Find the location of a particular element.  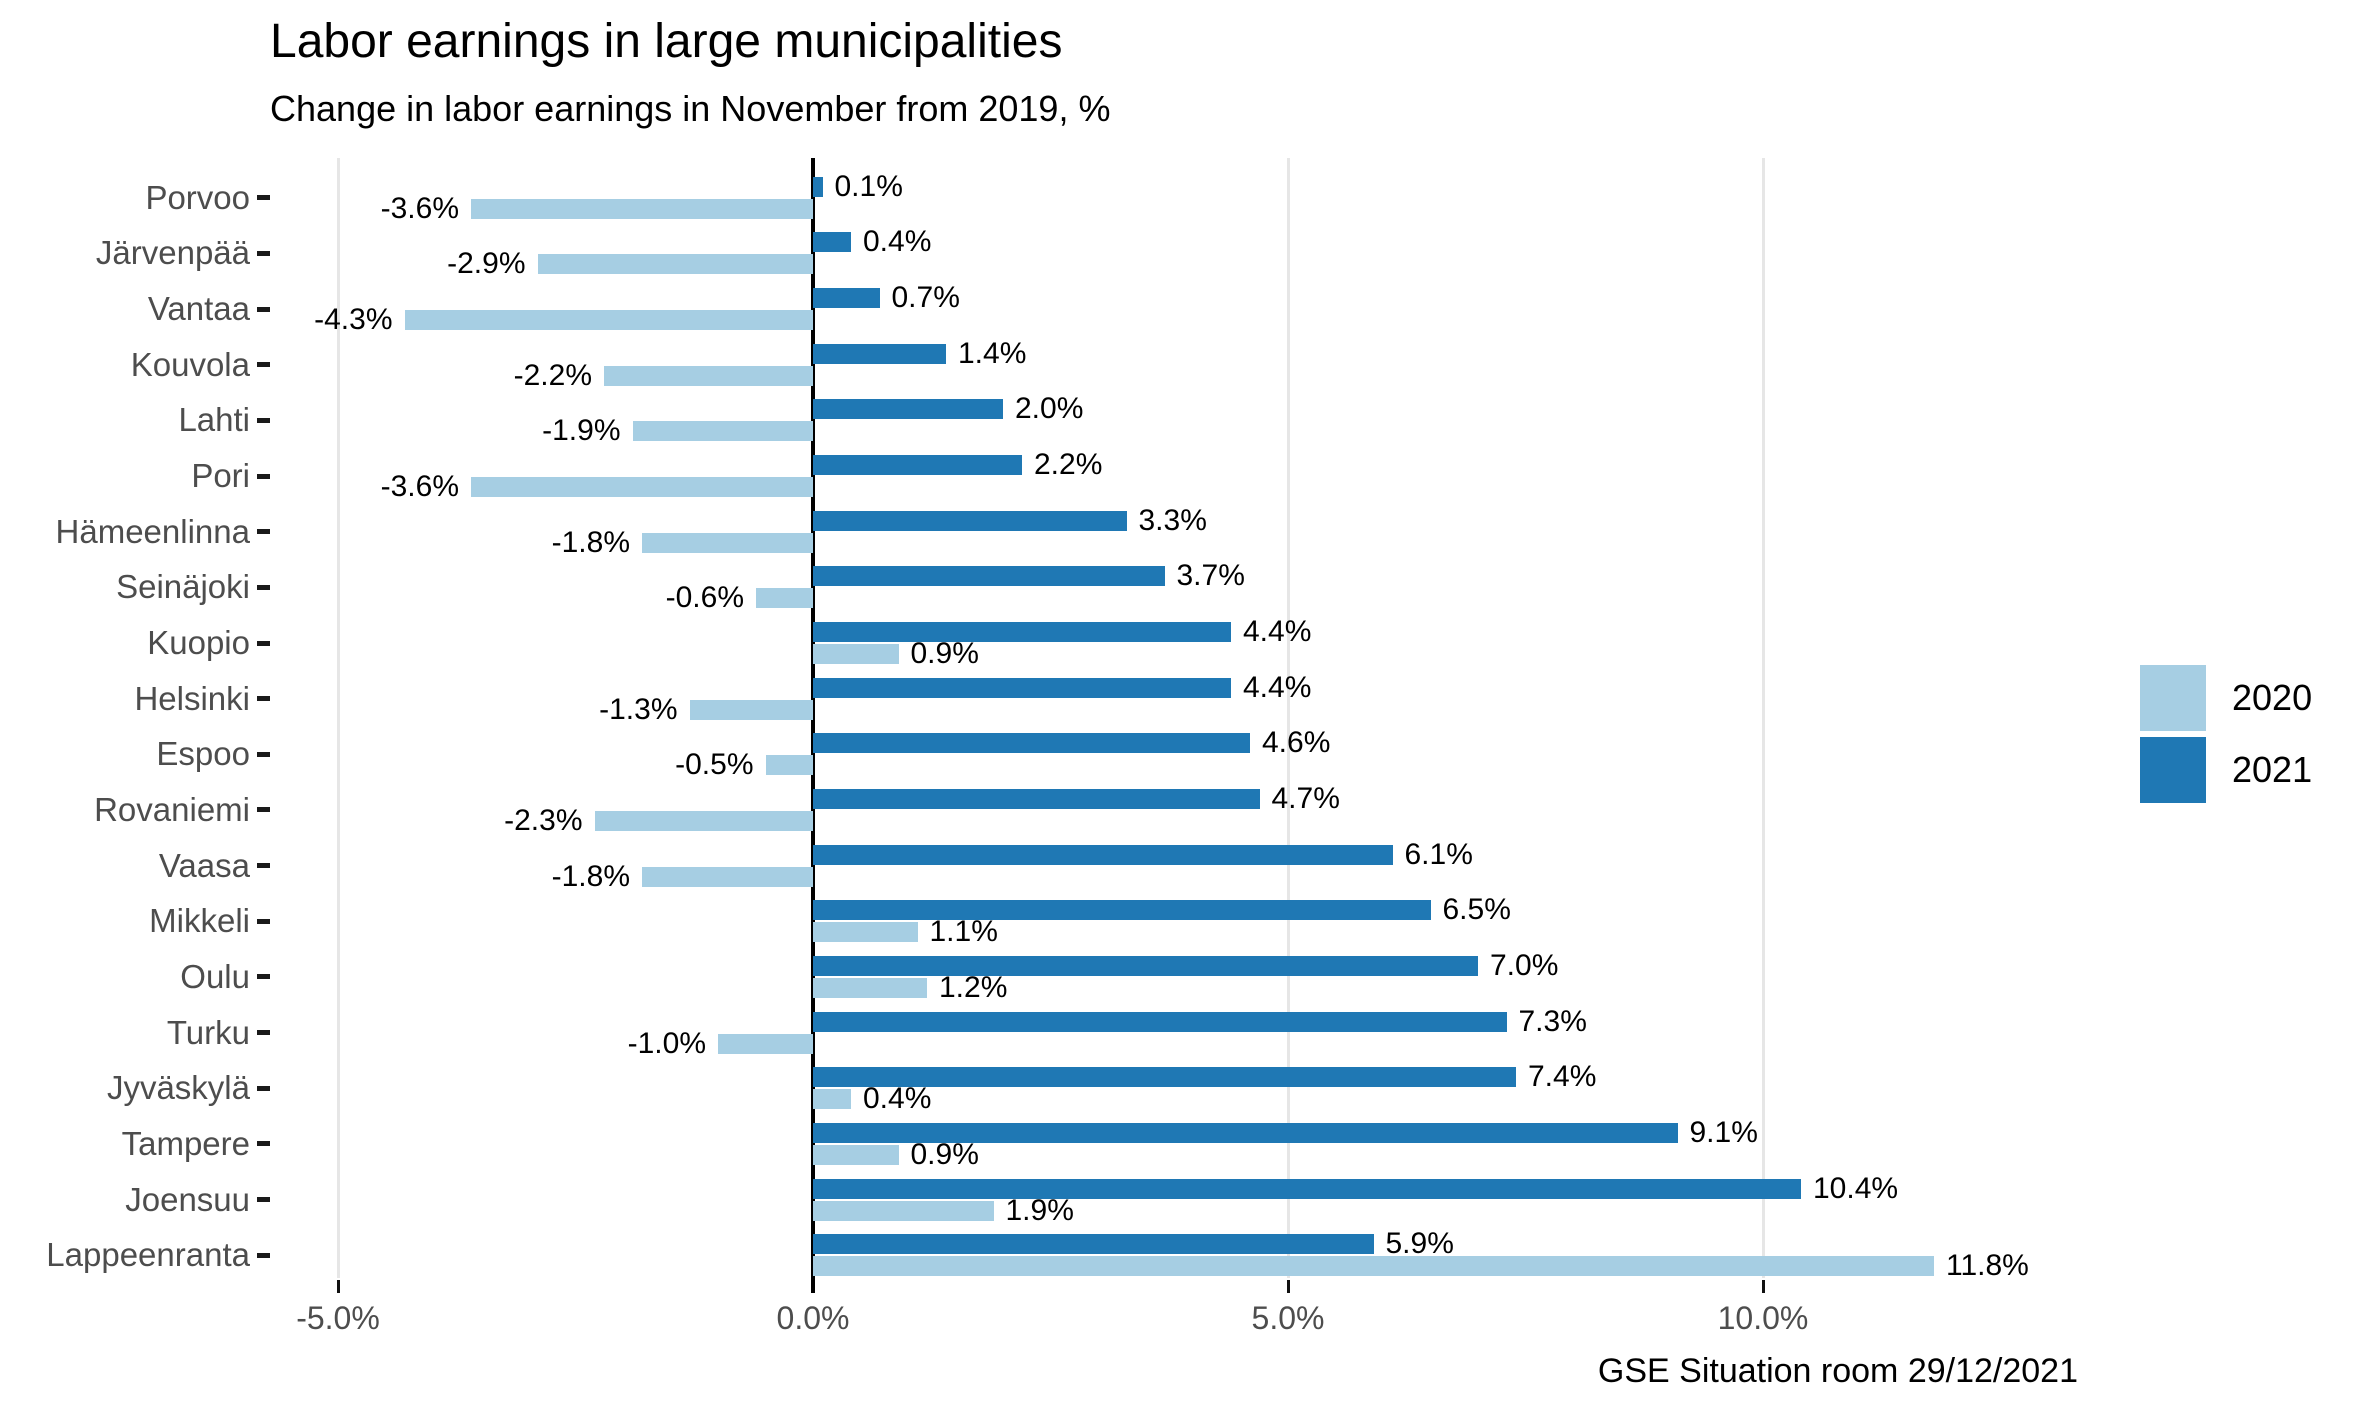

bar-2020-helsinki is located at coordinates (751, 709).